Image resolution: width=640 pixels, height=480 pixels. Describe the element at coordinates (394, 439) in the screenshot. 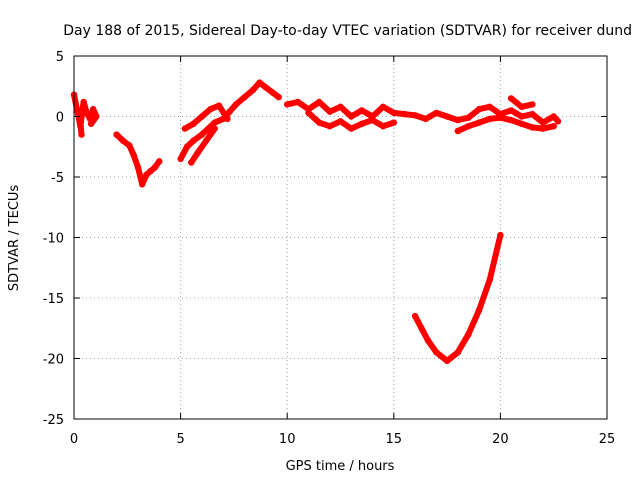

I see `x-tick-label: 15` at that location.